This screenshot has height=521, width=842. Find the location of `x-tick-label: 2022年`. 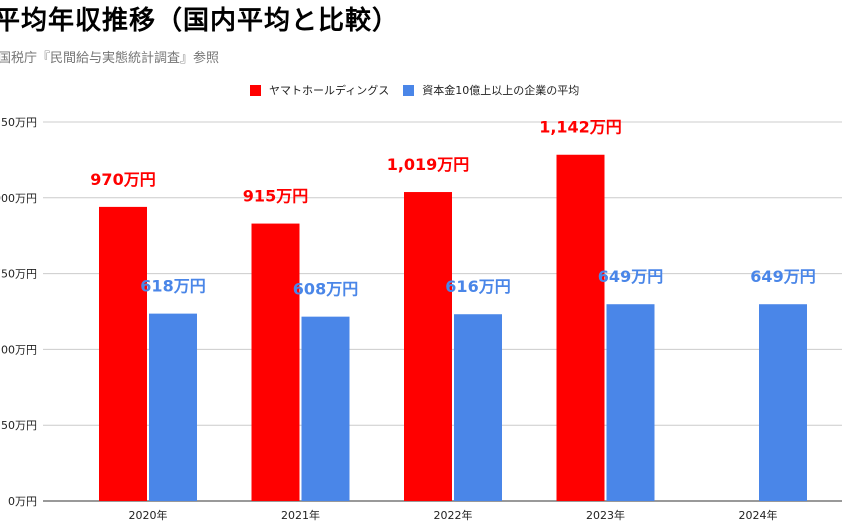

x-tick-label: 2022年 is located at coordinates (453, 514).